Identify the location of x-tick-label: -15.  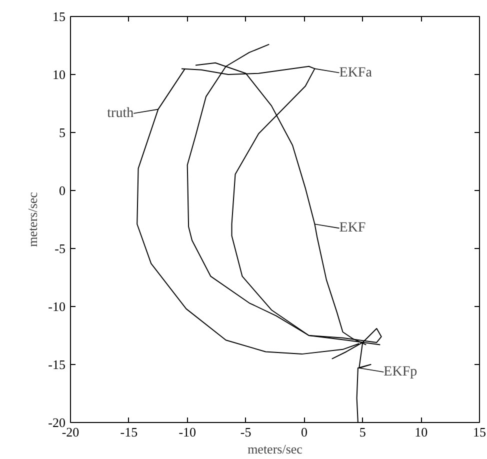
(129, 432).